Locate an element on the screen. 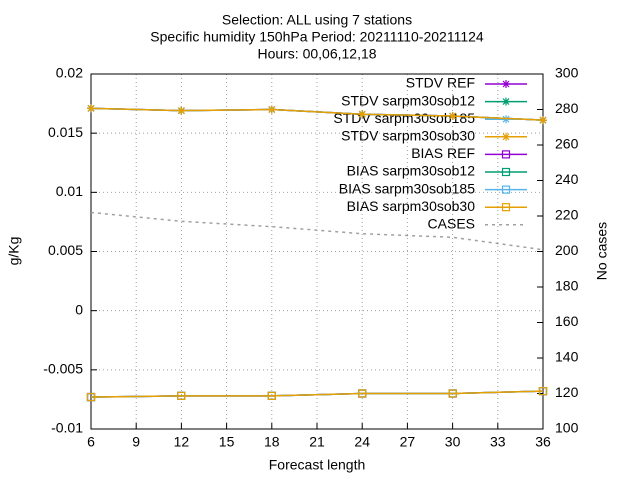 The height and width of the screenshot is (480, 640). y-tick-label: 0.02 is located at coordinates (69, 73).